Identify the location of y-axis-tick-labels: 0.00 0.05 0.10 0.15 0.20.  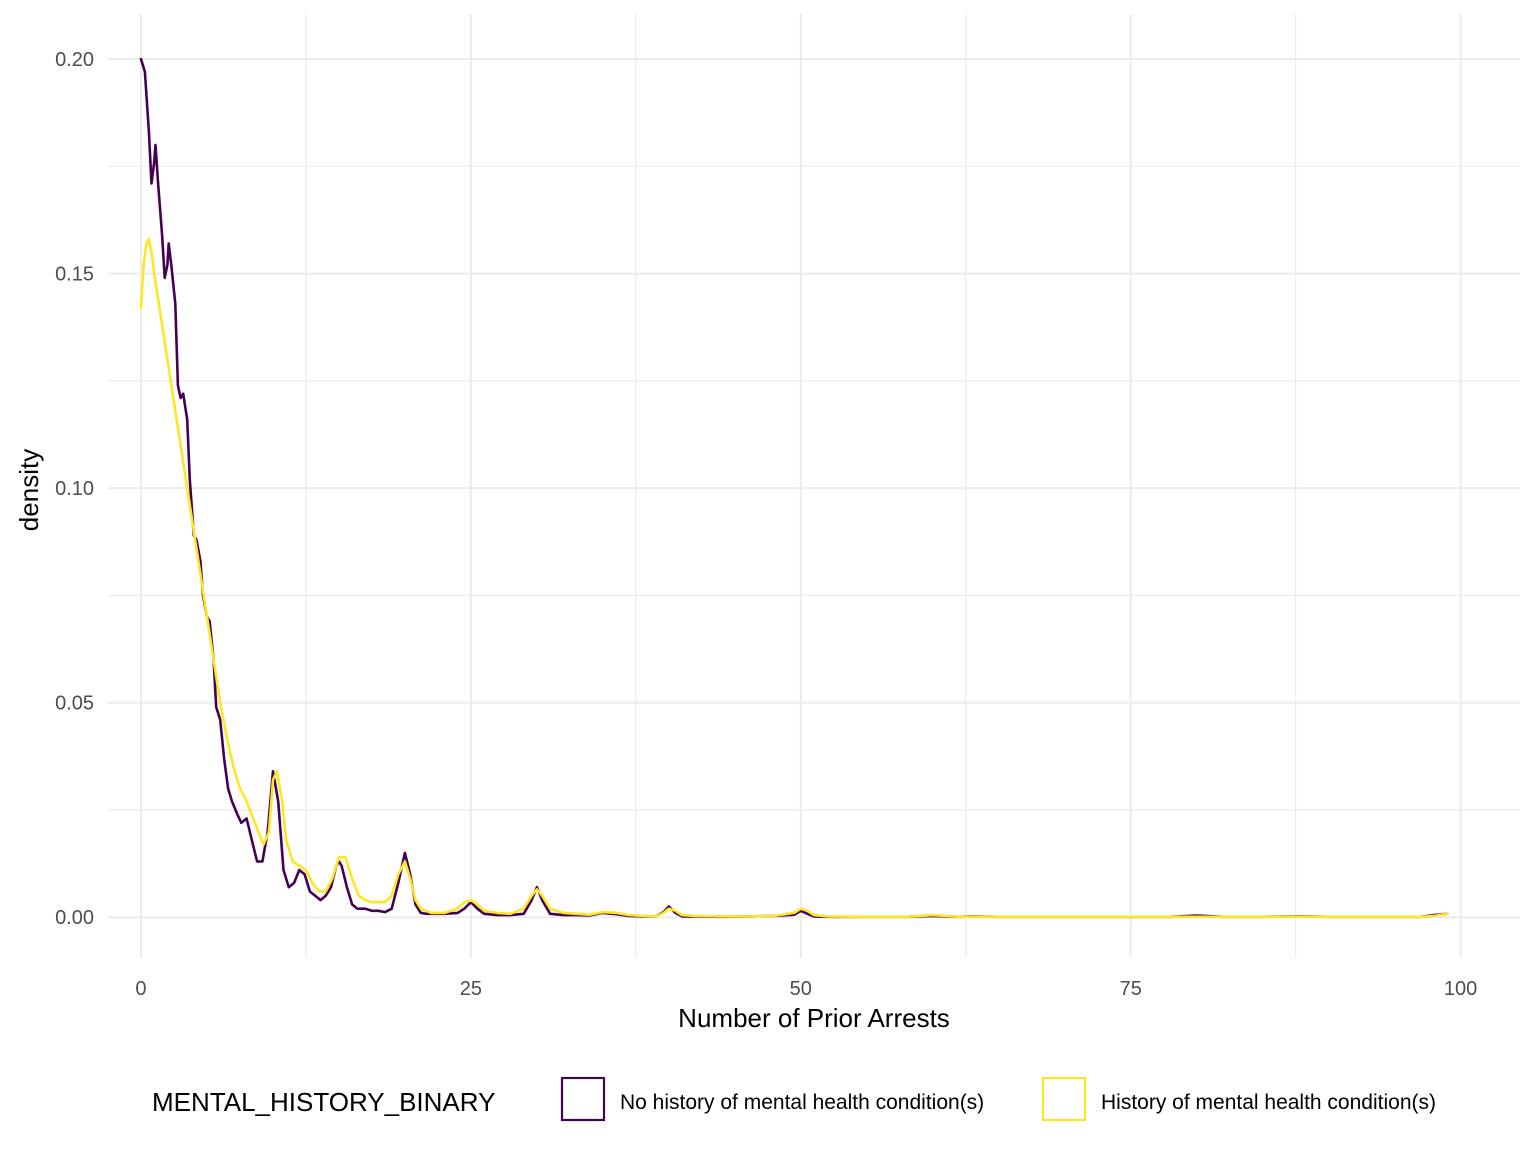
(74, 489).